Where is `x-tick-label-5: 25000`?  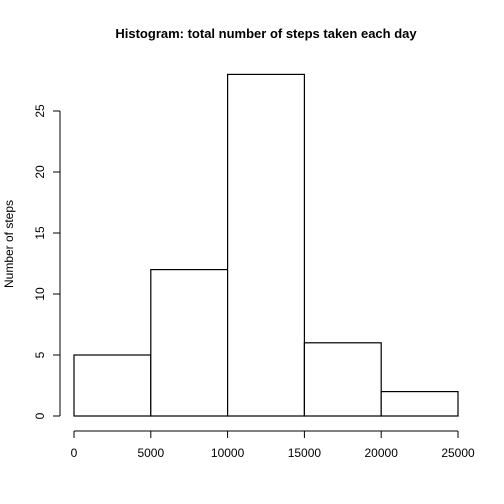
x-tick-label-5: 25000 is located at coordinates (458, 453).